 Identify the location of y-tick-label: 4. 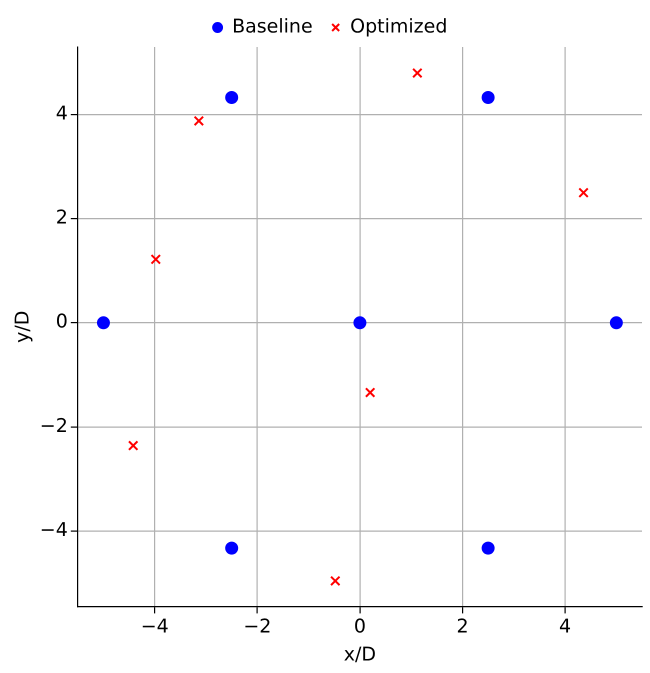
(62, 113).